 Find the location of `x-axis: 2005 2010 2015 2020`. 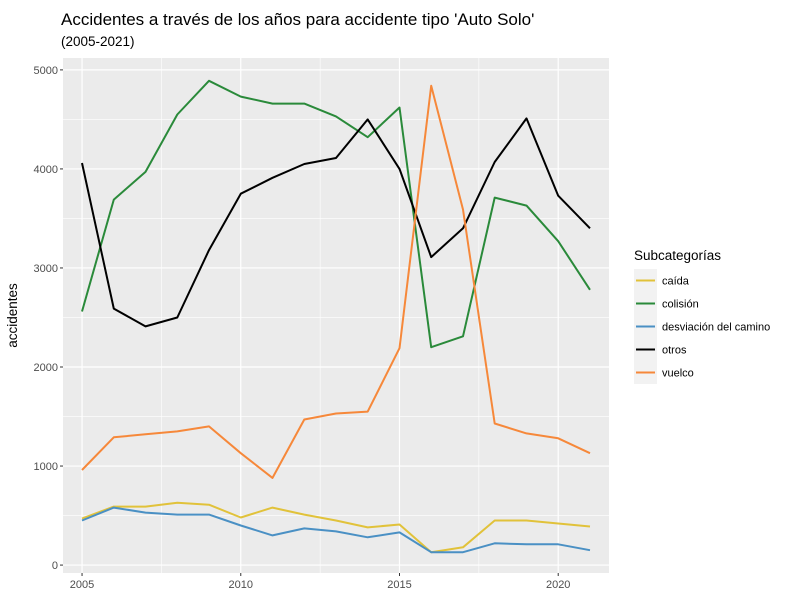

x-axis: 2005 2010 2015 2020 is located at coordinates (320, 582).